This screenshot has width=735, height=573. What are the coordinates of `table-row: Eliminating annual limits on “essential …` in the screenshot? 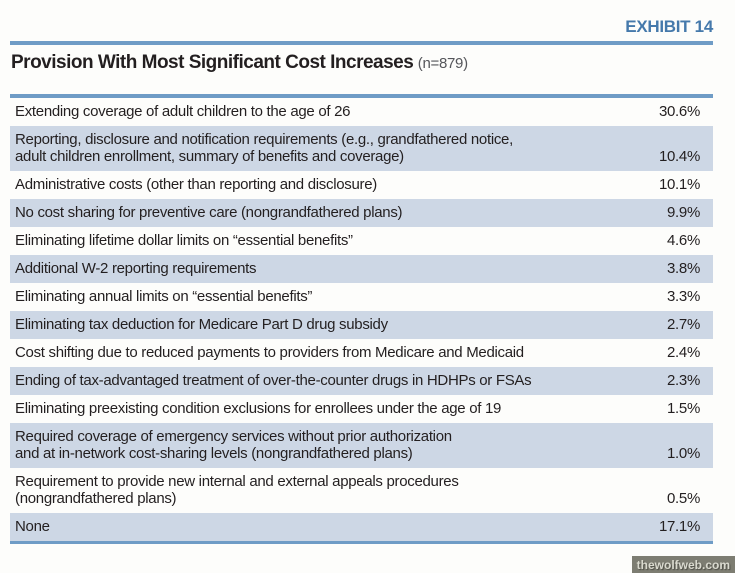 It's located at (361, 297).